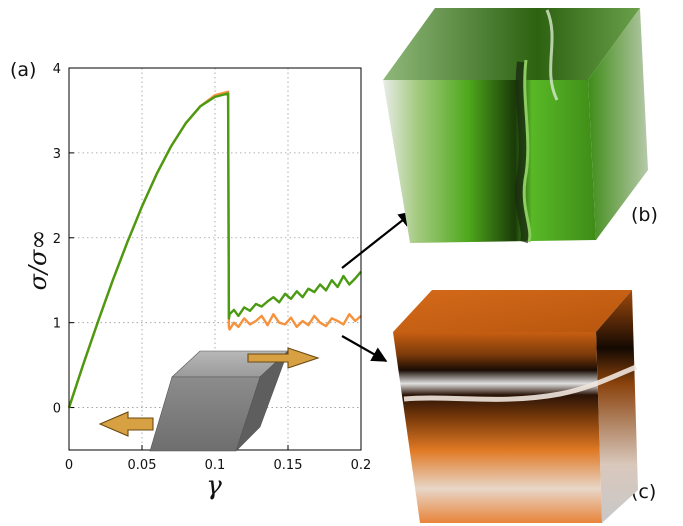  What do you see at coordinates (205, 414) in the screenshot?
I see `prism-front-face` at bounding box center [205, 414].